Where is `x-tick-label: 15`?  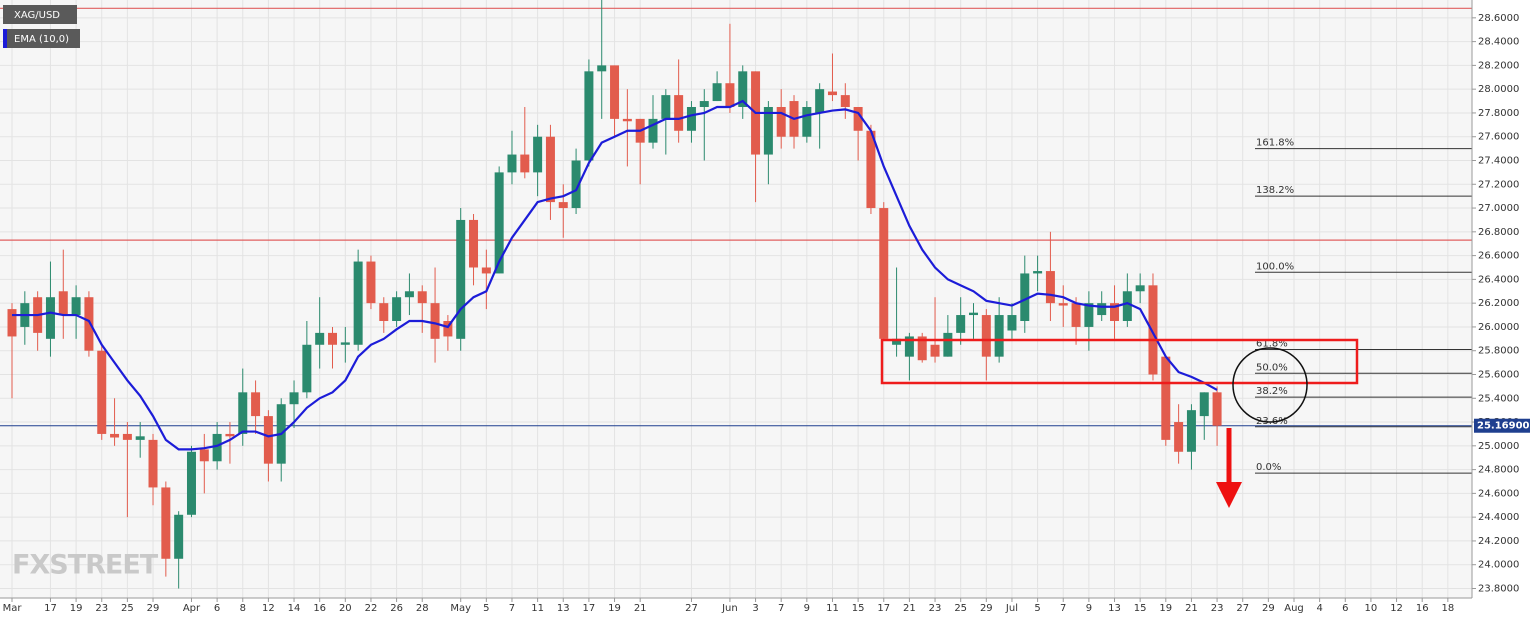
x-tick-label: 15 is located at coordinates (858, 608).